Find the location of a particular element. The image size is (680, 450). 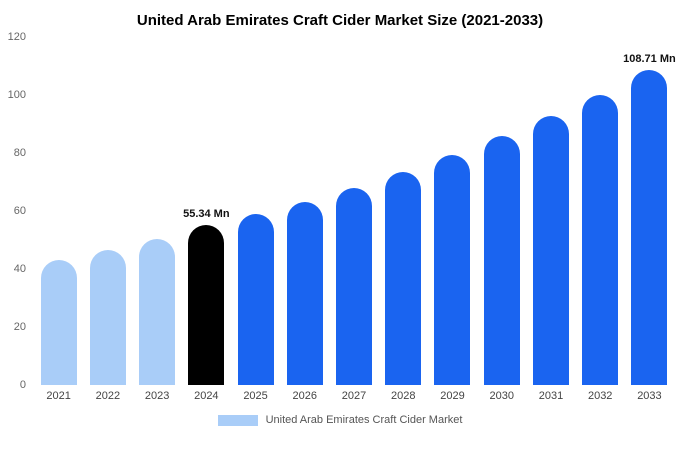

bar-2024: 55.34 Mn is located at coordinates (206, 296).